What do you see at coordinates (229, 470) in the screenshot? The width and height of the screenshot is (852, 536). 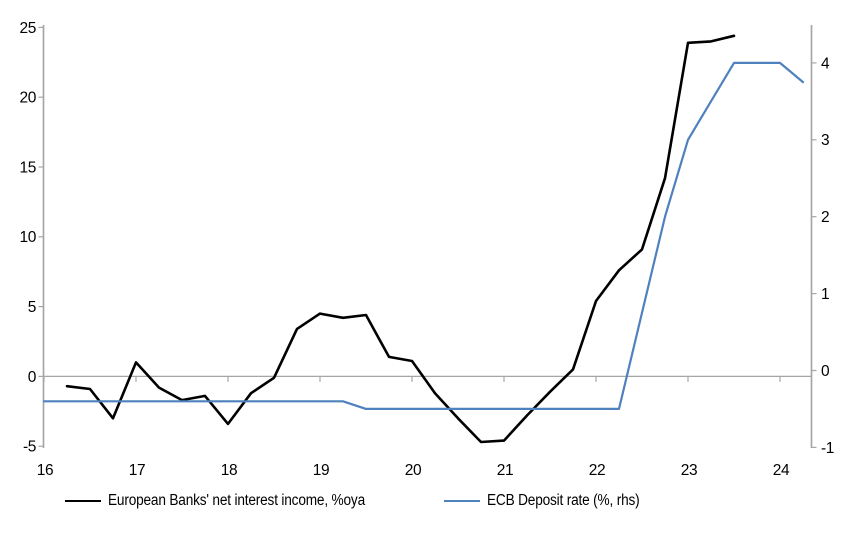 I see `x-axis-tick-label: 18` at bounding box center [229, 470].